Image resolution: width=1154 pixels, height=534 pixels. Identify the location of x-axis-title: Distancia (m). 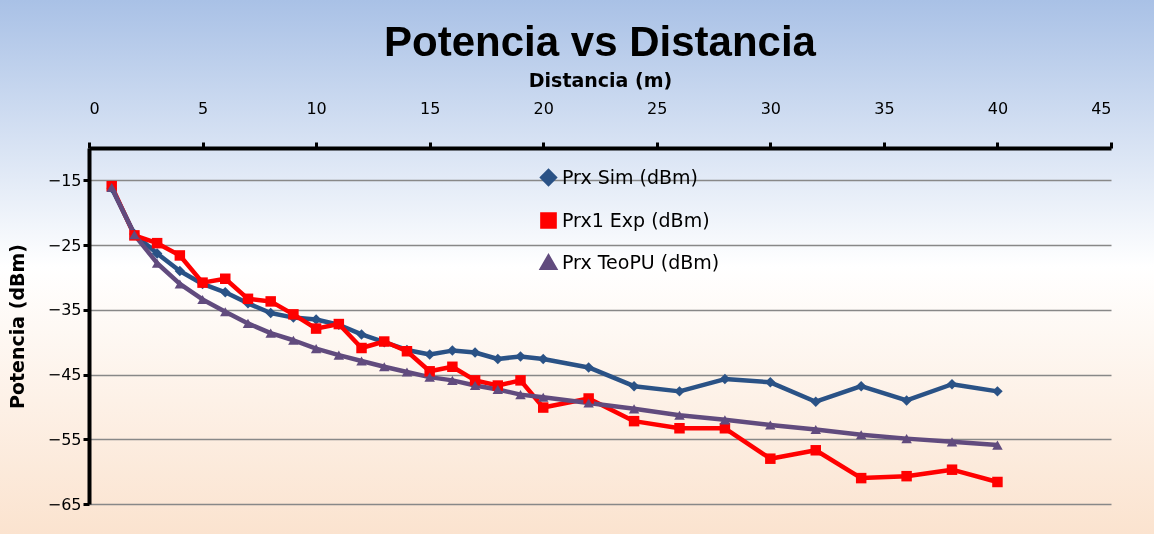
(600, 79).